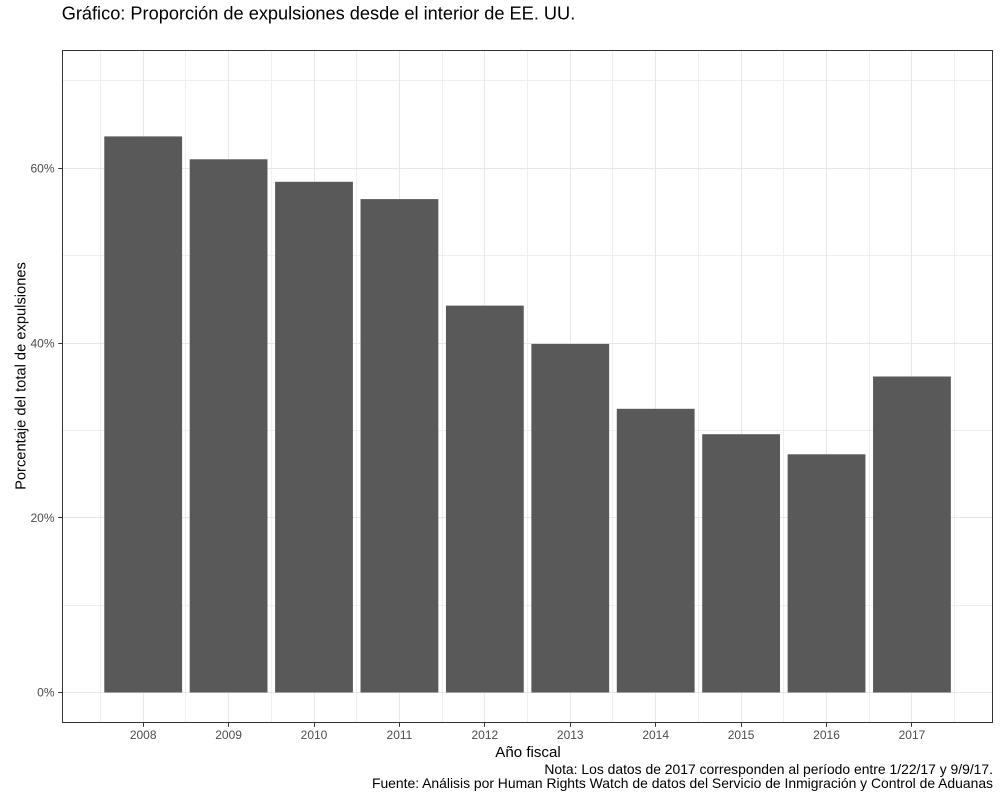  Describe the element at coordinates (42, 343) in the screenshot. I see `svg-text: 40%` at that location.